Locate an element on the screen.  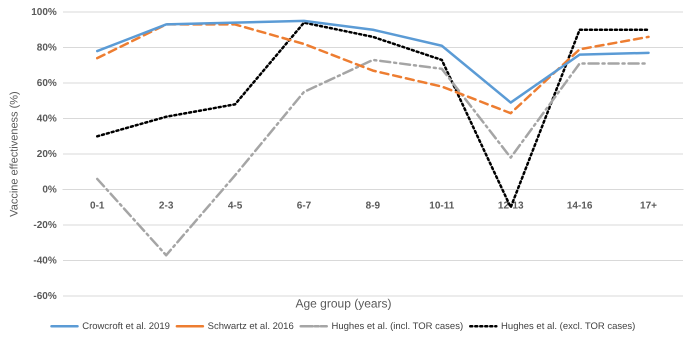
y-tick-label: 20% is located at coordinates (46, 154).